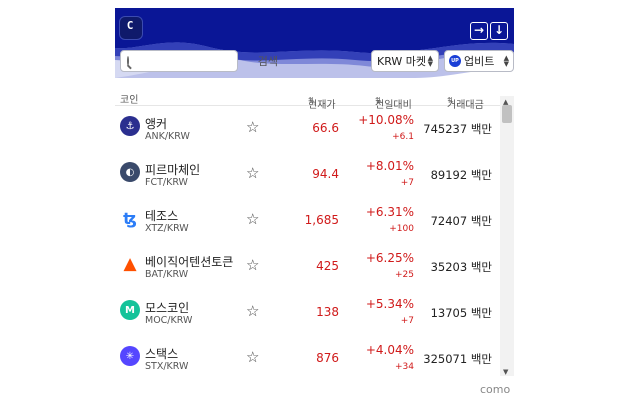 Image resolution: width=640 pixels, height=400 pixels. I want to click on trade-volume: 72407 백만, so click(461, 221).